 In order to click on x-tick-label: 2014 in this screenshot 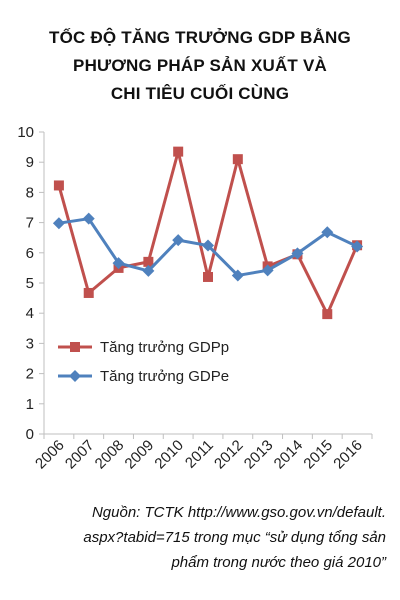, I will do `click(289, 455)`.